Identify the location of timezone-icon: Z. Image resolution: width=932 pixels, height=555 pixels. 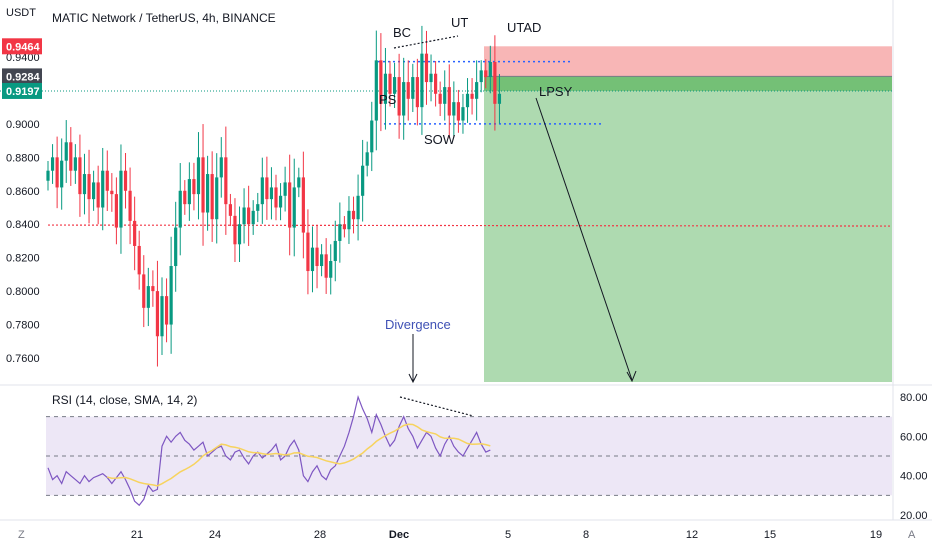
(21, 535).